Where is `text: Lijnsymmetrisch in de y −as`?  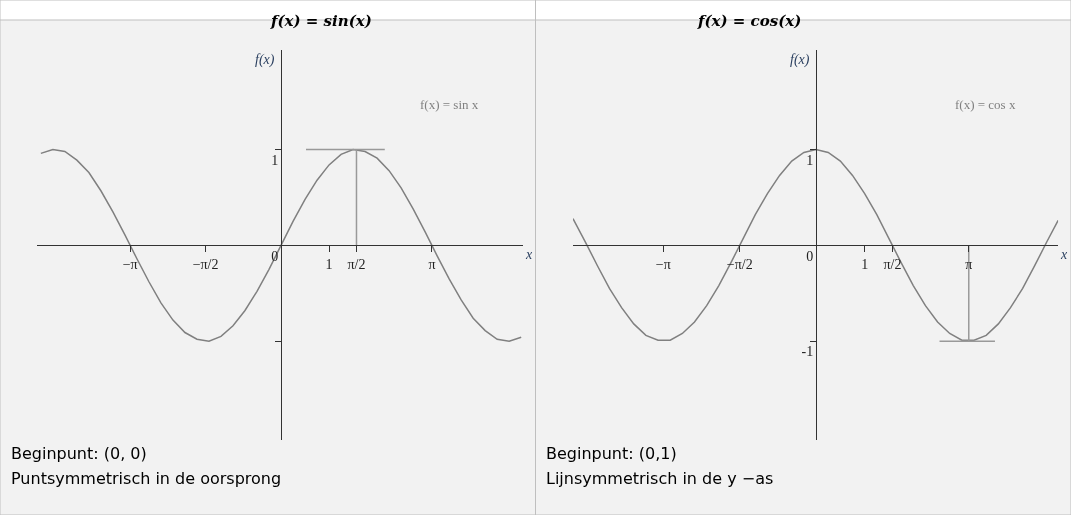
text: Lijnsymmetrisch in de y −as is located at coordinates (660, 478).